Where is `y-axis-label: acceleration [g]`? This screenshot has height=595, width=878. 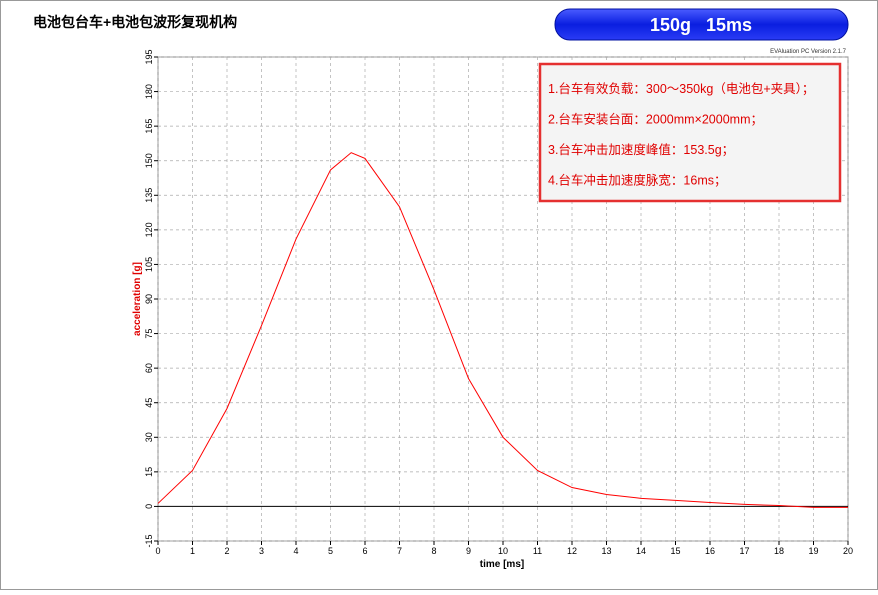 y-axis-label: acceleration [g] is located at coordinates (137, 299).